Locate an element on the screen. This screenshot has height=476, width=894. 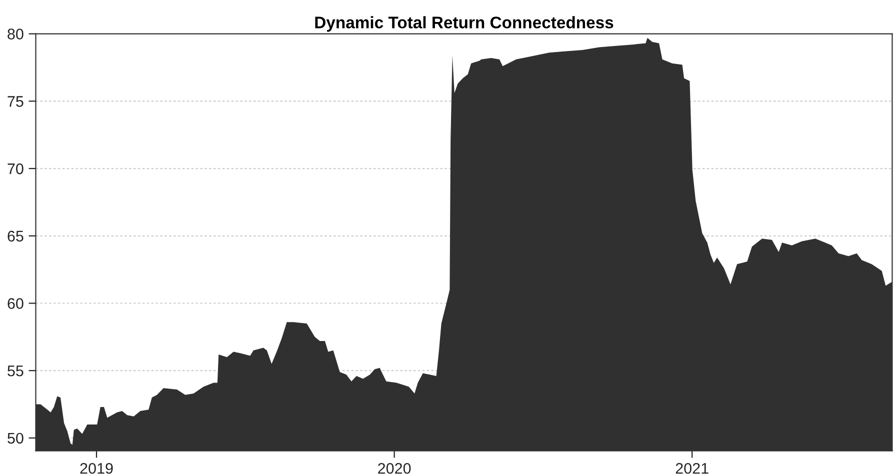
chart-title: Dynamic Total Return Connectedness is located at coordinates (464, 24).